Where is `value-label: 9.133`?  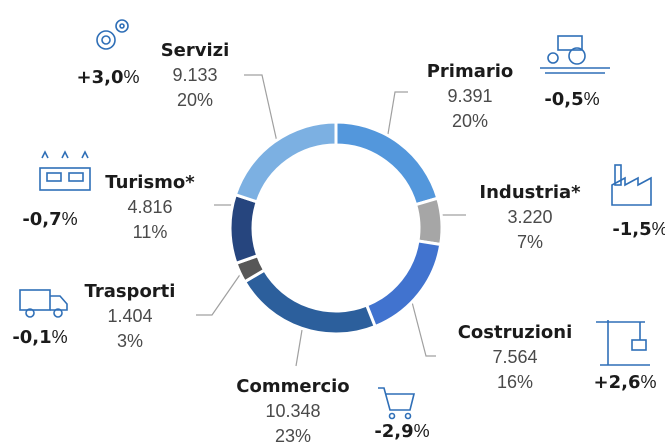
value-label: 9.133 is located at coordinates (194, 75).